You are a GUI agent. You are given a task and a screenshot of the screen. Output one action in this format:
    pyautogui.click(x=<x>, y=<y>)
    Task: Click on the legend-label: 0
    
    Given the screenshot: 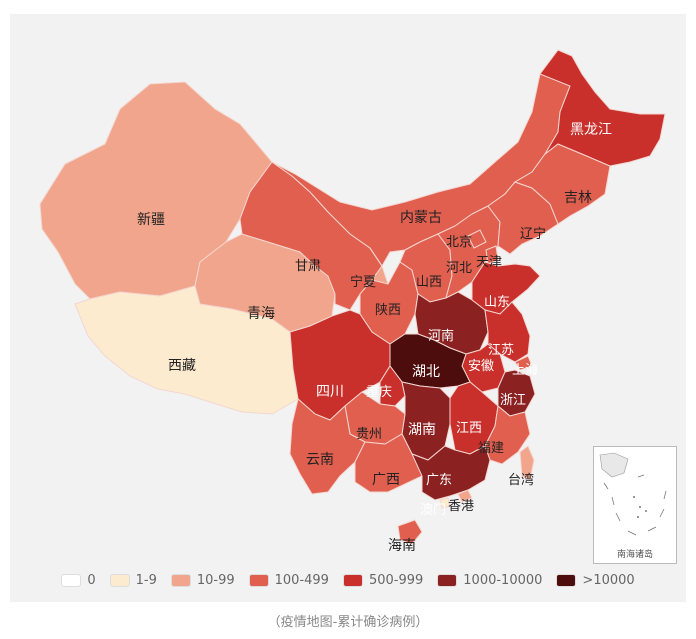 What is the action you would take?
    pyautogui.click(x=91, y=580)
    